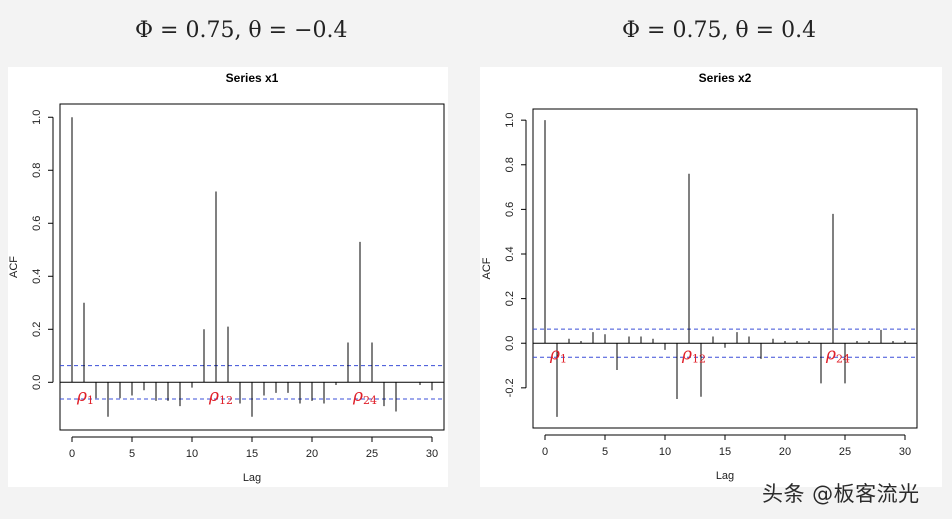  What do you see at coordinates (252, 78) in the screenshot?
I see `chart-title: Series x1` at bounding box center [252, 78].